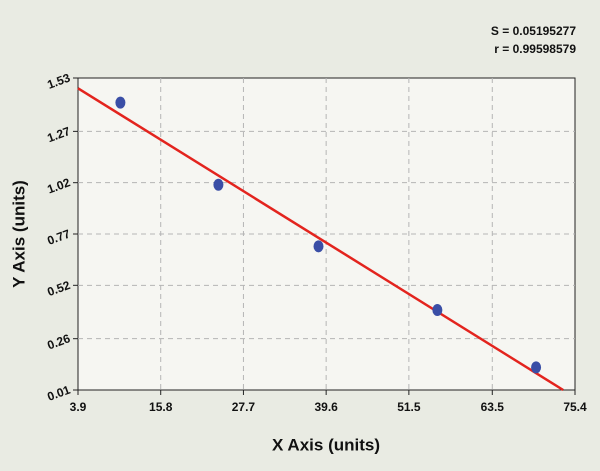 This screenshot has width=600, height=471. I want to click on x-tick-label: 75.4, so click(575, 407).